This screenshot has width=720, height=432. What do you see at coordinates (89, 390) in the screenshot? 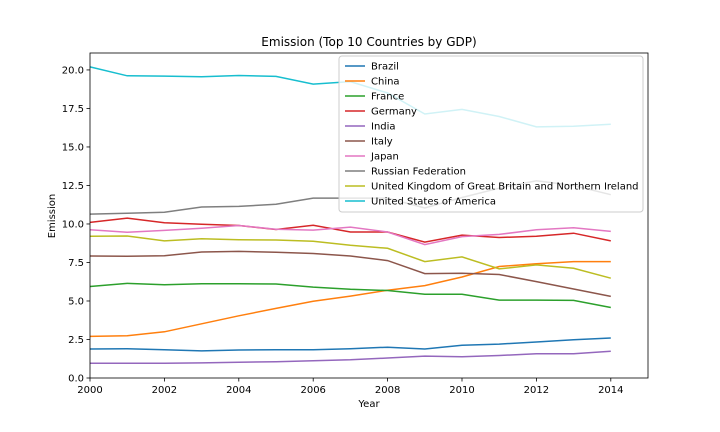
I see `x-tick-label: 2000` at bounding box center [89, 390].